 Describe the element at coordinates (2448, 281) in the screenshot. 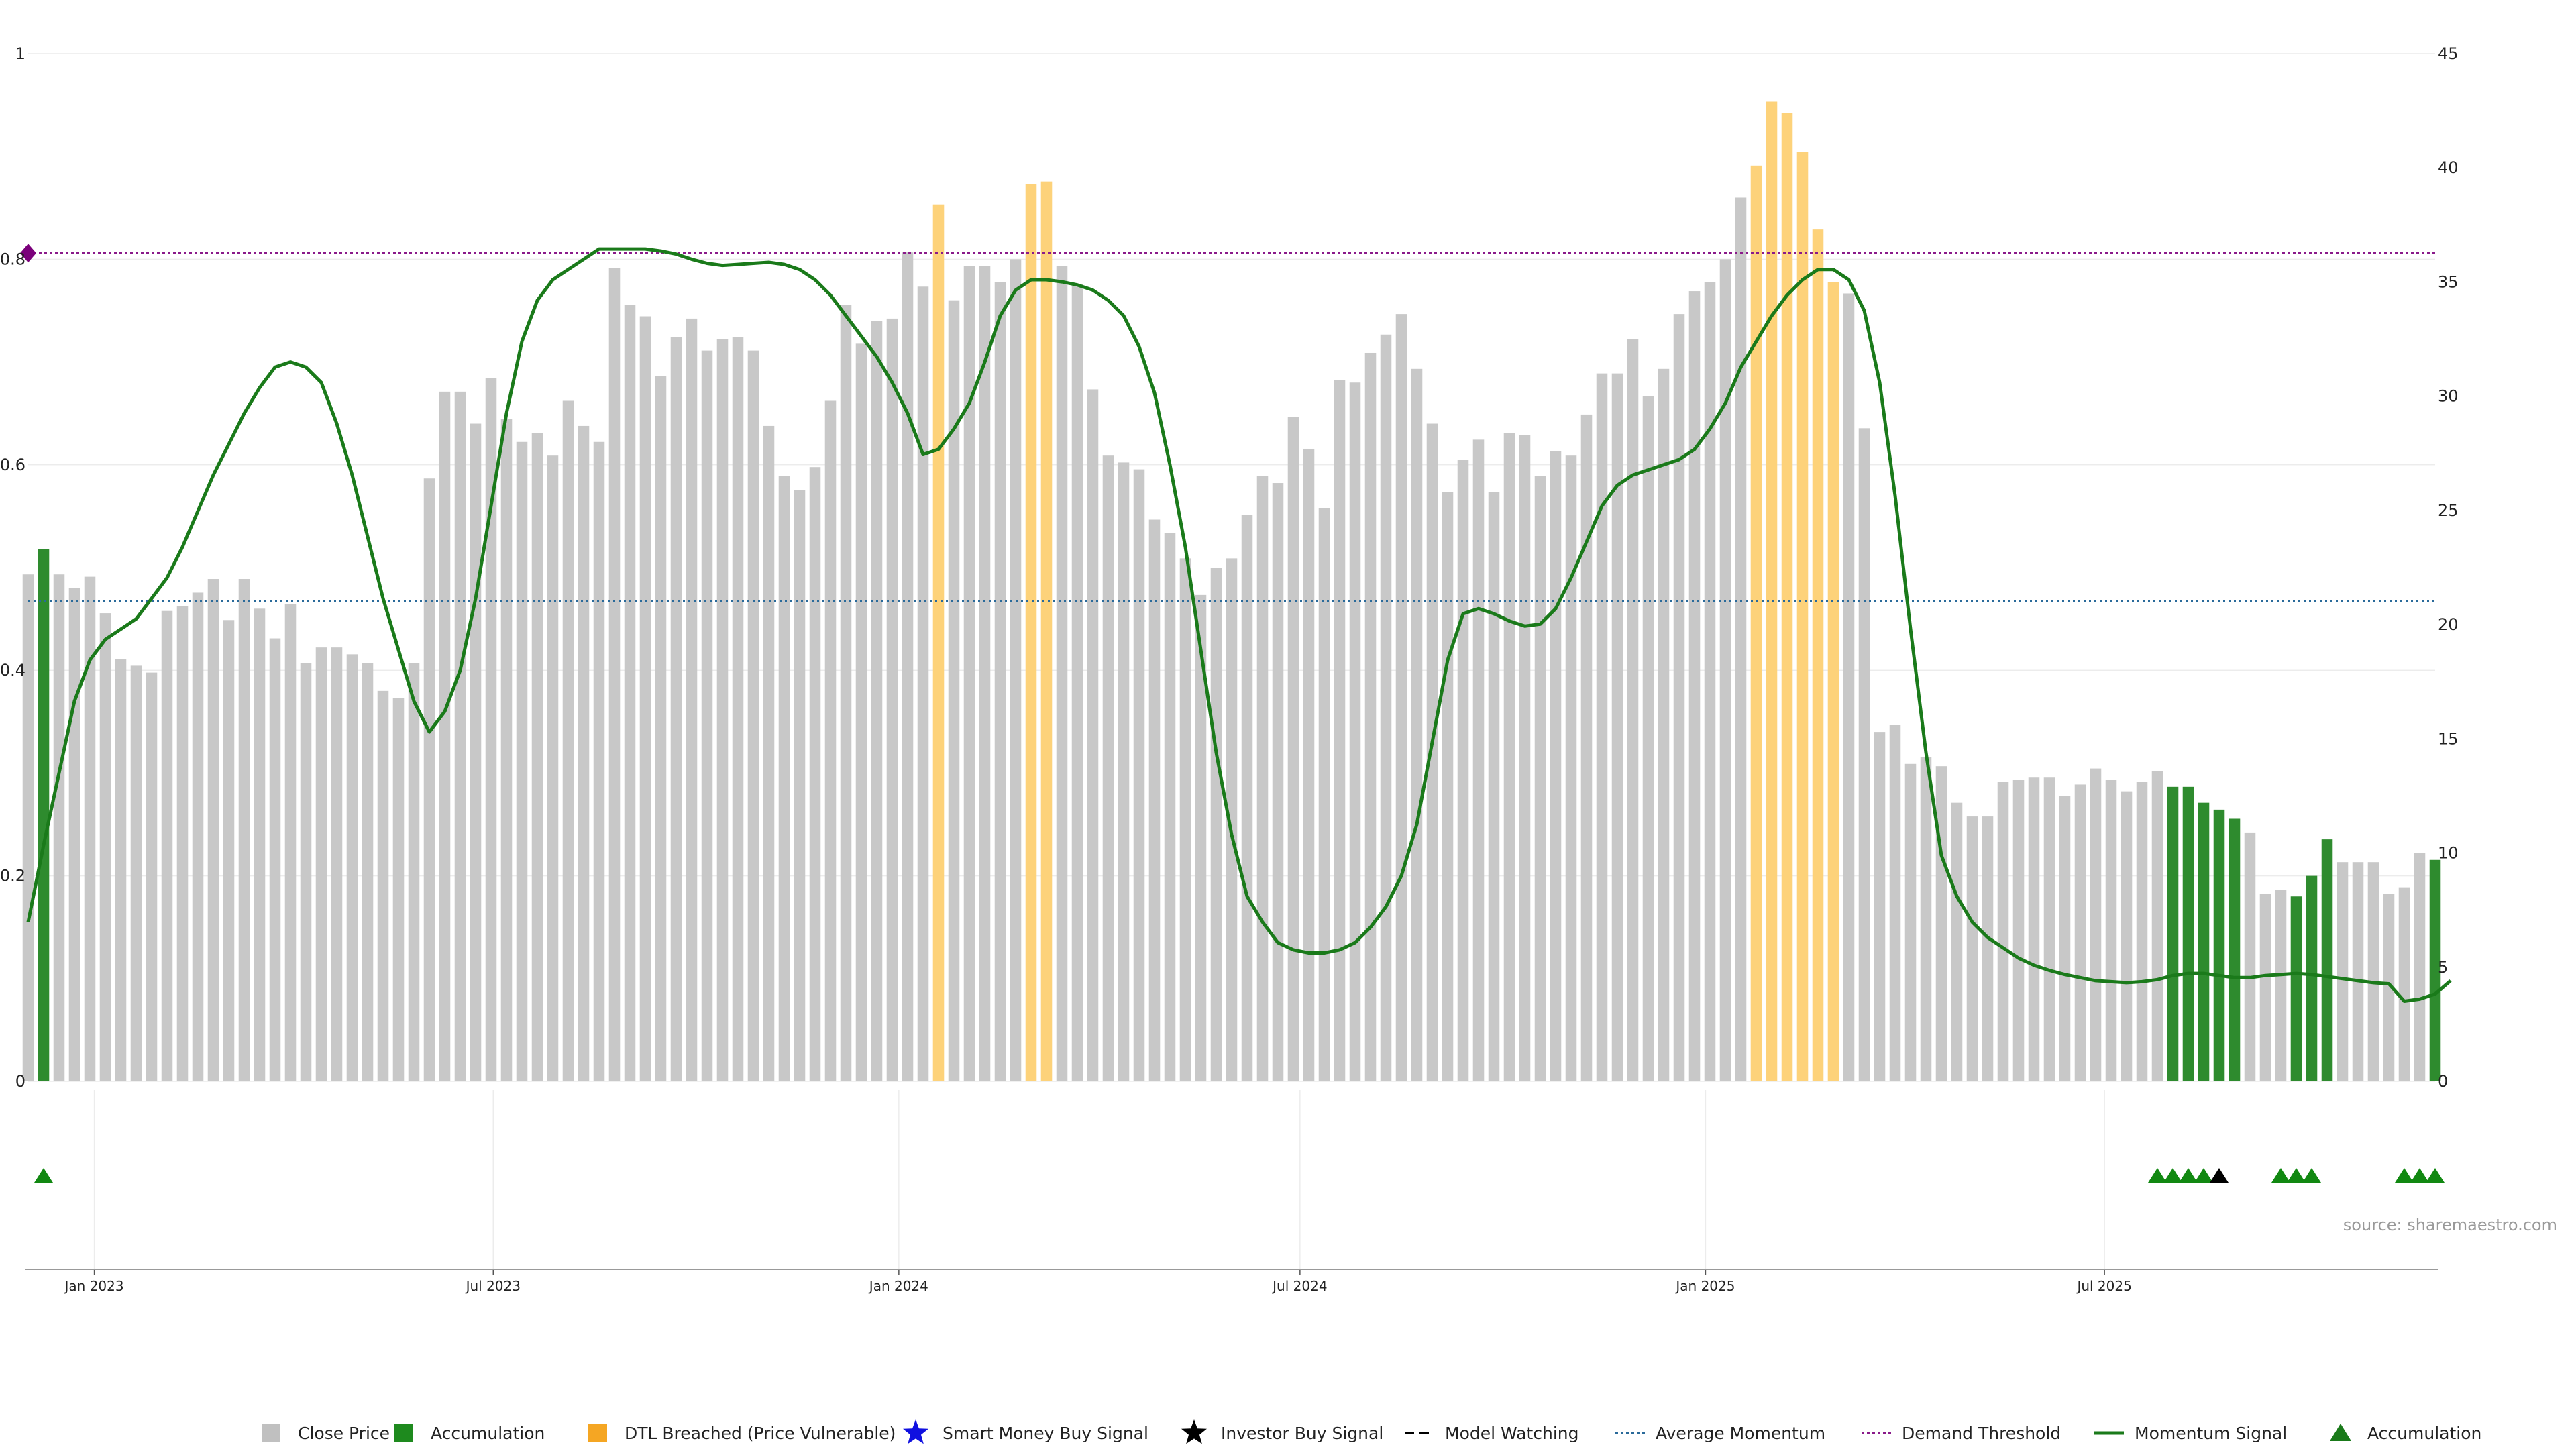

I see `y-tick-right: 35` at that location.